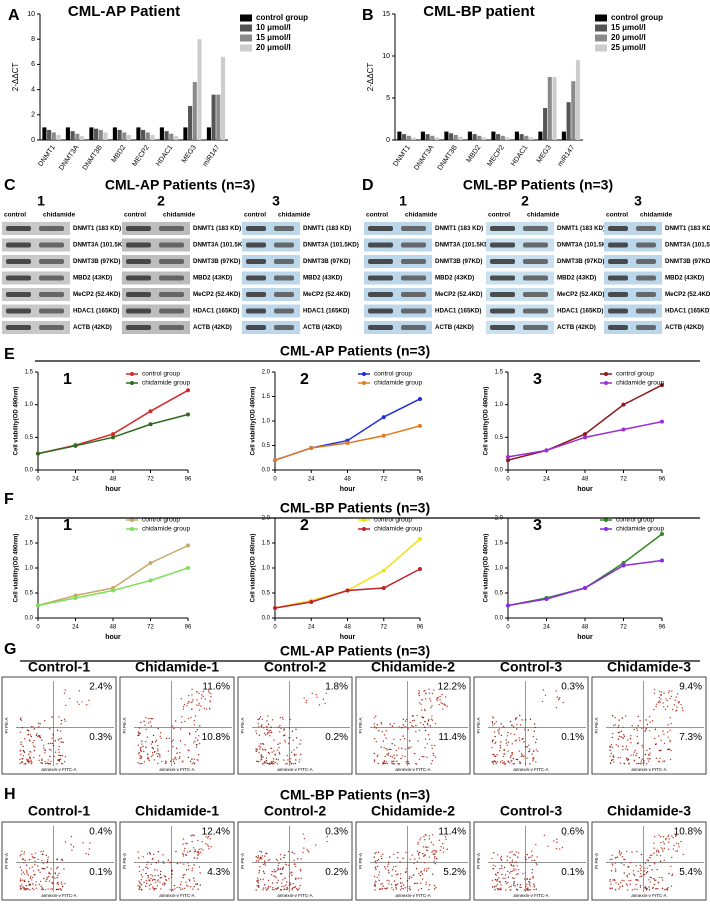 The height and width of the screenshot is (908, 710). What do you see at coordinates (273, 27) in the screenshot?
I see `legend-label: 10 μmol/l` at bounding box center [273, 27].